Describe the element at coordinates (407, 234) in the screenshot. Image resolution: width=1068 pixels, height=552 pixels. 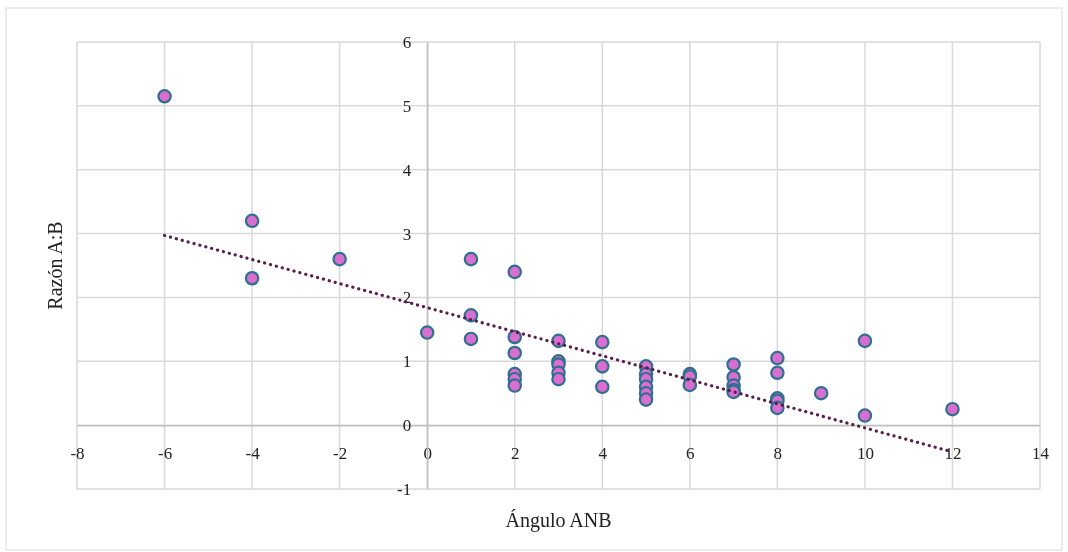
I see `y-tick-label: 3` at that location.